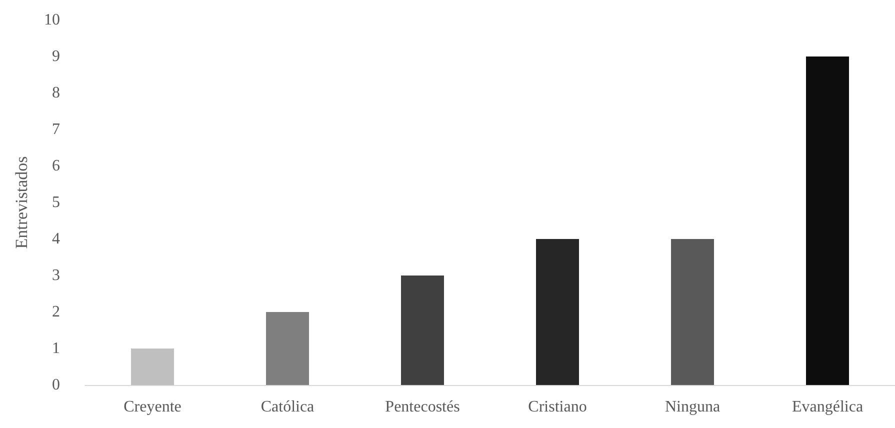  I want to click on y-tick-label: 10, so click(52, 20).